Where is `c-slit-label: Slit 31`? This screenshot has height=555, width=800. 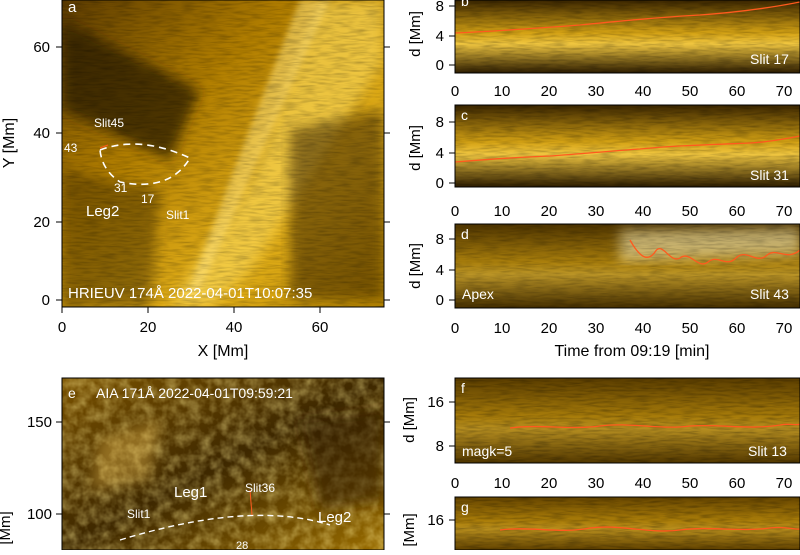 c-slit-label: Slit 31 is located at coordinates (769, 175).